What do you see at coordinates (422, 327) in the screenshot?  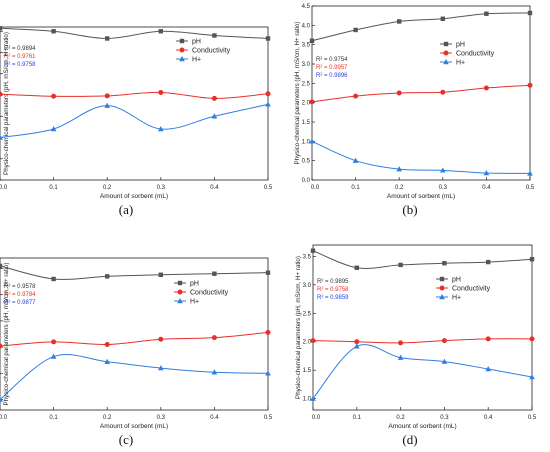 I see `plot-frame` at bounding box center [422, 327].